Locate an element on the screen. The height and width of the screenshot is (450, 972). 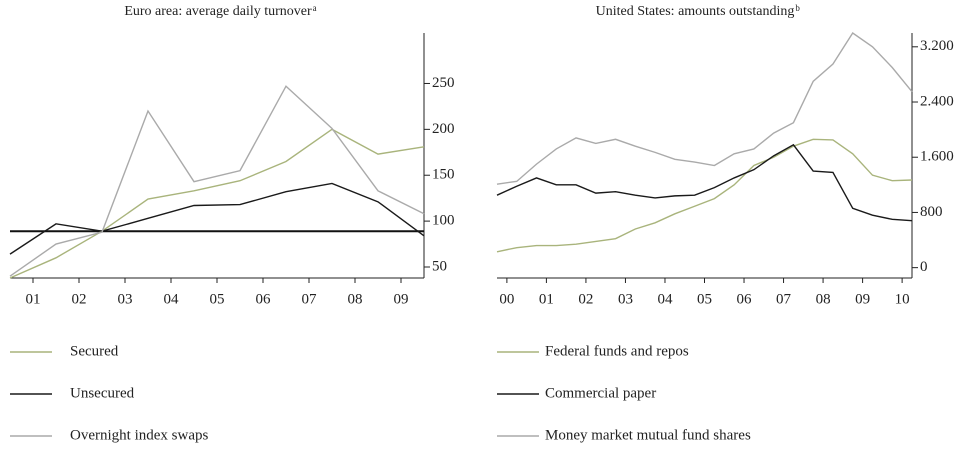
y-tick-label: 100 is located at coordinates (443, 221).